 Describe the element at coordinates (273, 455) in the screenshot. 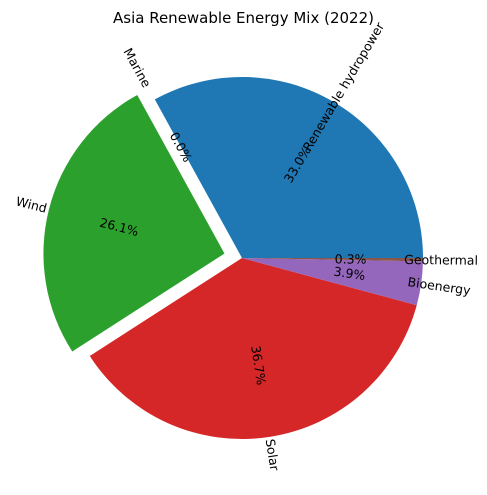

I see `slice-label-solar: Solar` at that location.